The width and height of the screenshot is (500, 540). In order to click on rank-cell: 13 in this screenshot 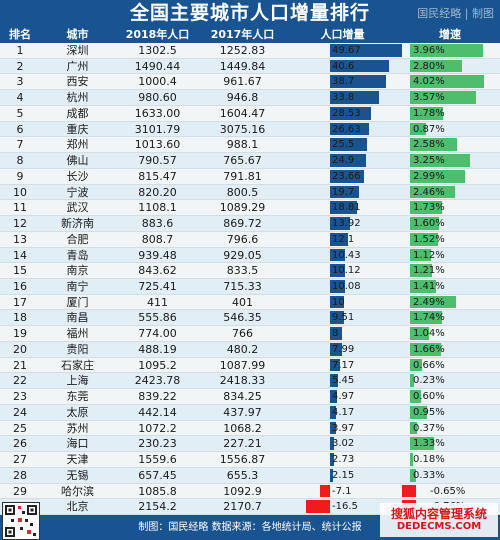, I will do `click(20, 239)`.